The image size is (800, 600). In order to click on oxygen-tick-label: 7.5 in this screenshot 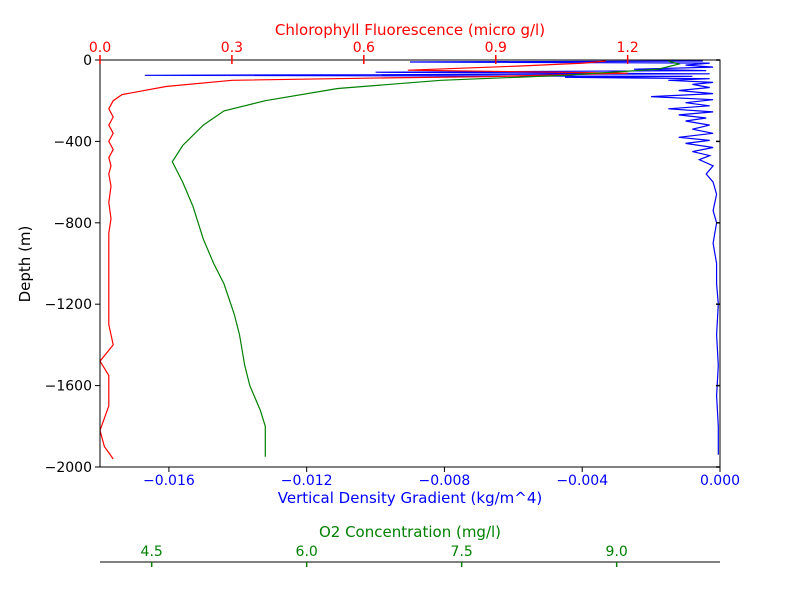, I will do `click(462, 552)`.